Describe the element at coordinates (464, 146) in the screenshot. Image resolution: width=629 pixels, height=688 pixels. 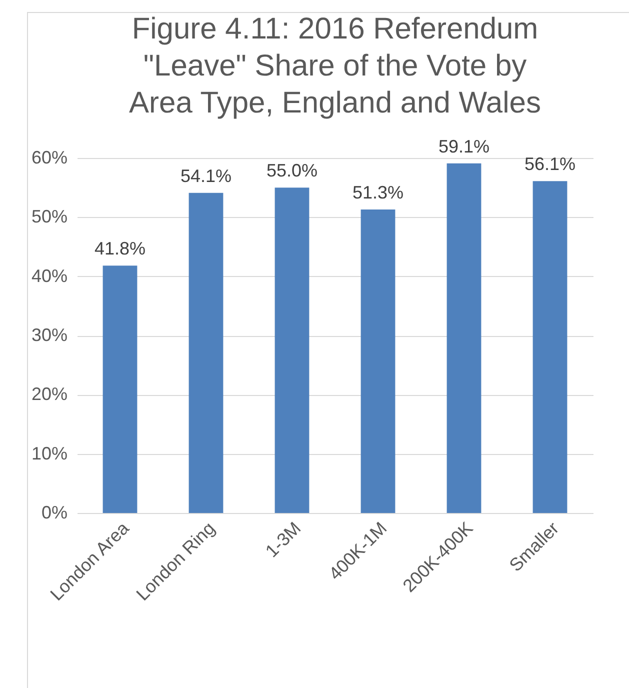
I see `data-label: 59.1%` at that location.